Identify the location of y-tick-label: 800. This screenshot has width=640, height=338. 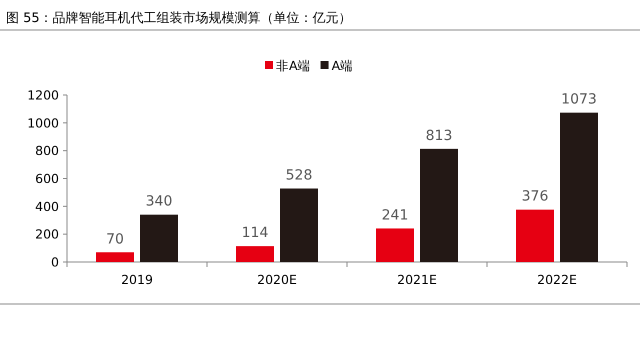
(47, 150).